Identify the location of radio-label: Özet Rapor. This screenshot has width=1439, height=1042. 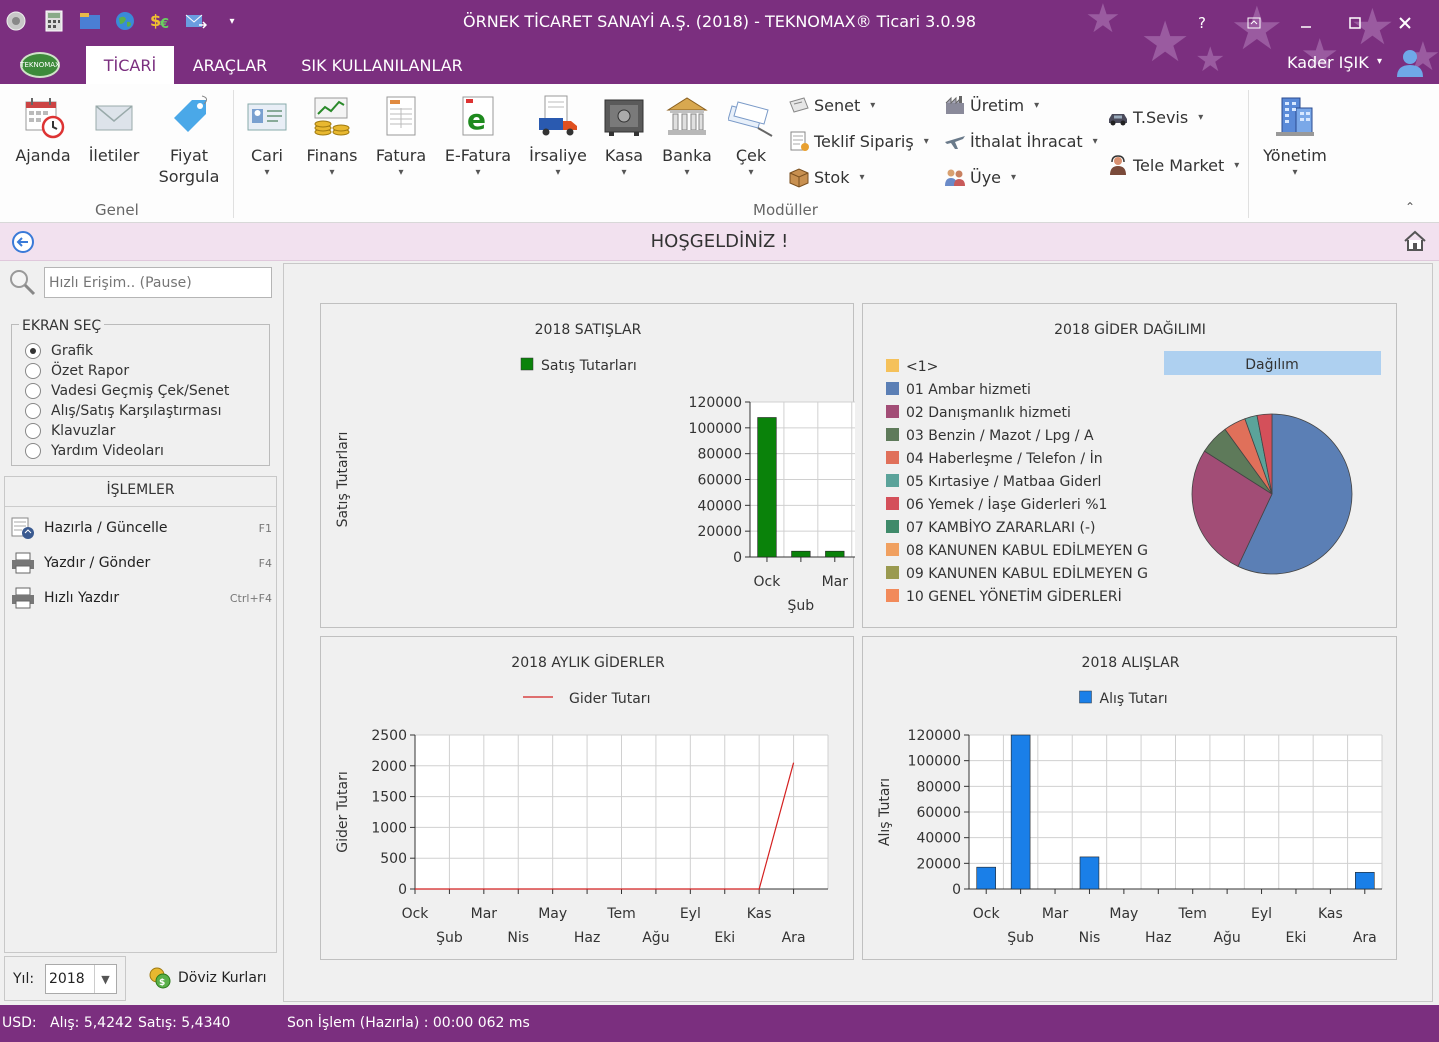
(90, 371).